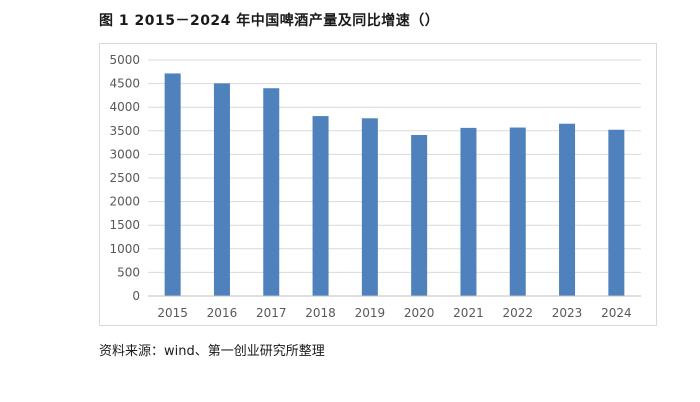 The image size is (700, 402). What do you see at coordinates (124, 225) in the screenshot?
I see `y-tick-label: 1500` at bounding box center [124, 225].